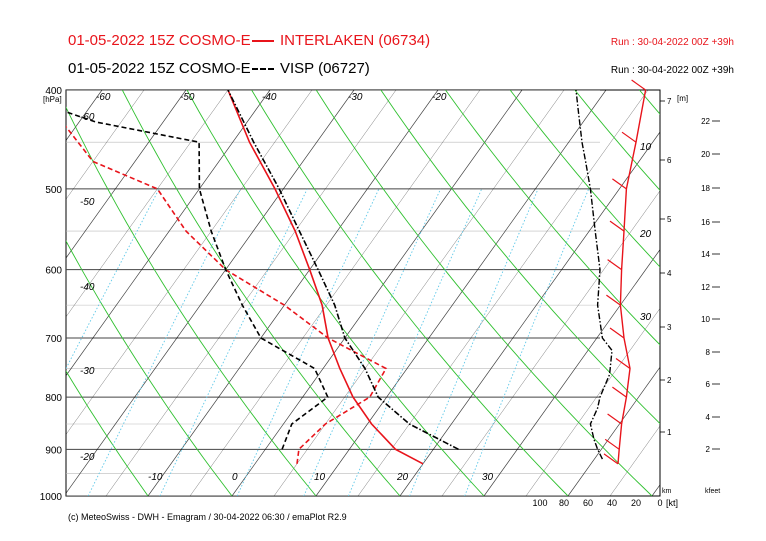  Describe the element at coordinates (669, 273) in the screenshot. I see `km-tick-label: 4` at that location.